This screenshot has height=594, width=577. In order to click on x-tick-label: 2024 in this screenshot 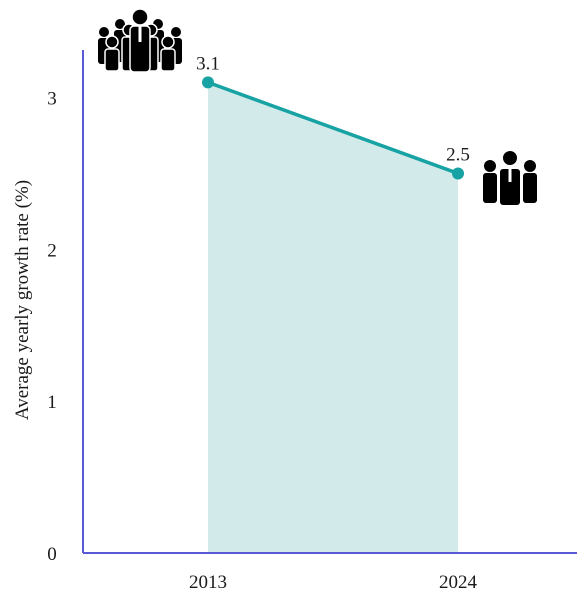, I will do `click(458, 582)`.